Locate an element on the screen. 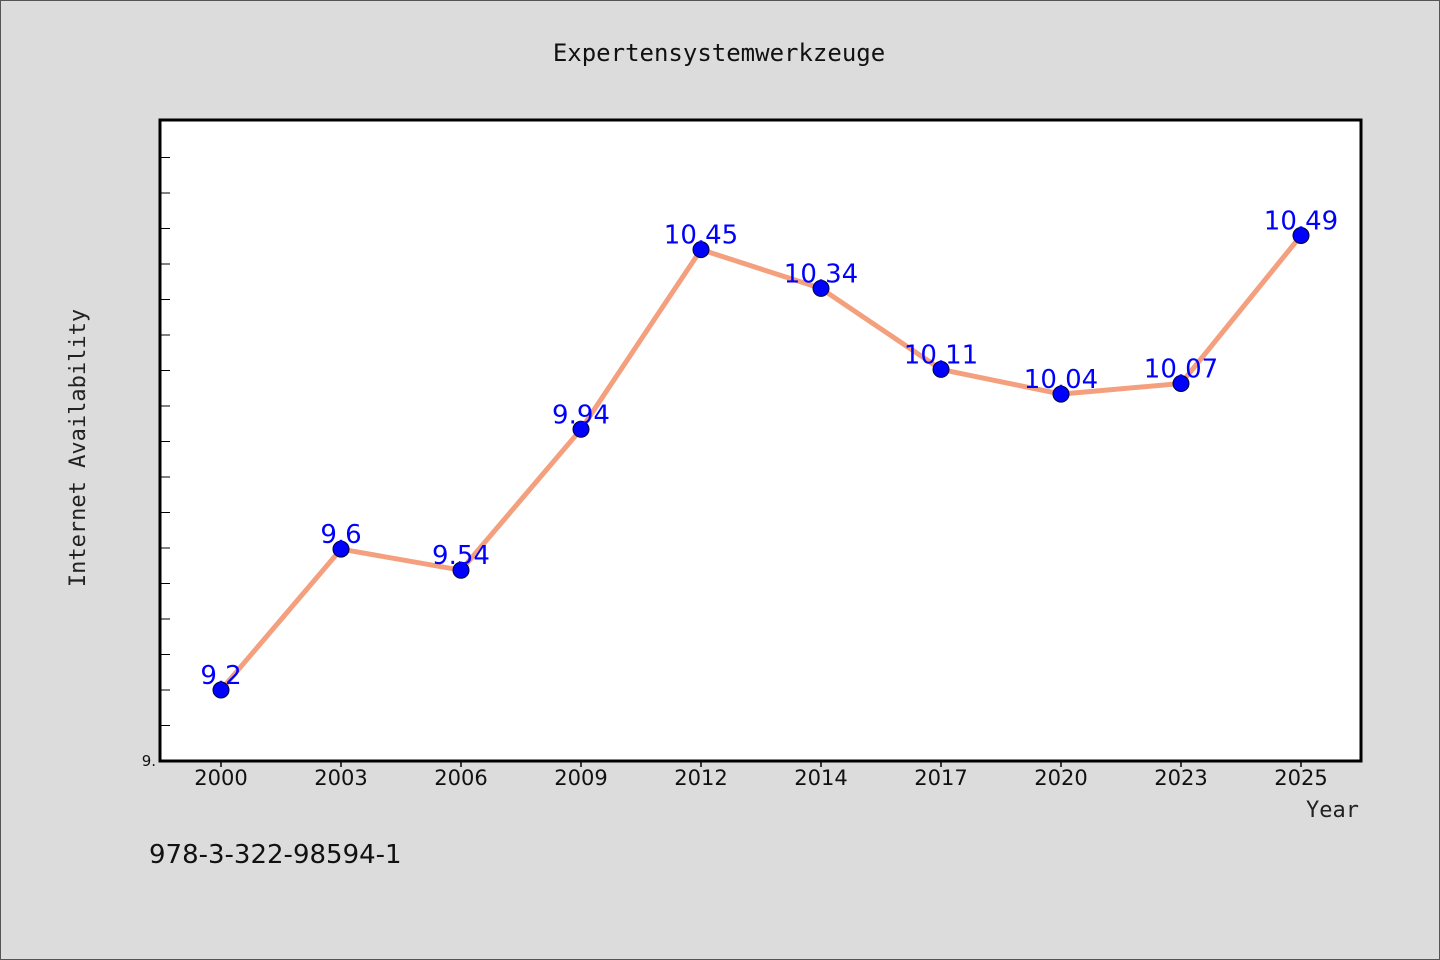 The image size is (1440, 960). data-label: 10.34 is located at coordinates (821, 274).